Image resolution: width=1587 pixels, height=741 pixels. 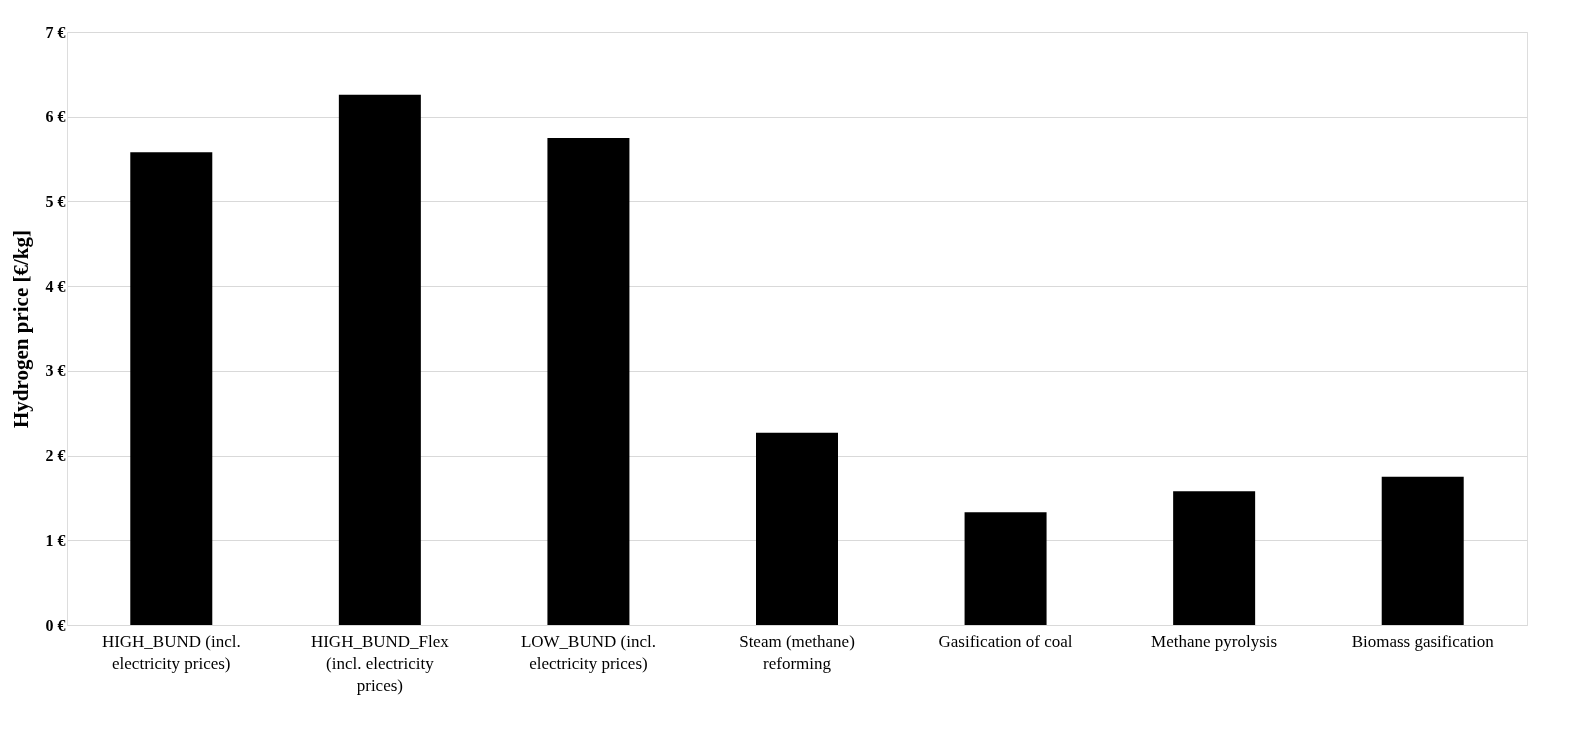 What do you see at coordinates (171, 652) in the screenshot?
I see `x-tick-label: HIGH_BUND (incl. electricity prices)` at bounding box center [171, 652].